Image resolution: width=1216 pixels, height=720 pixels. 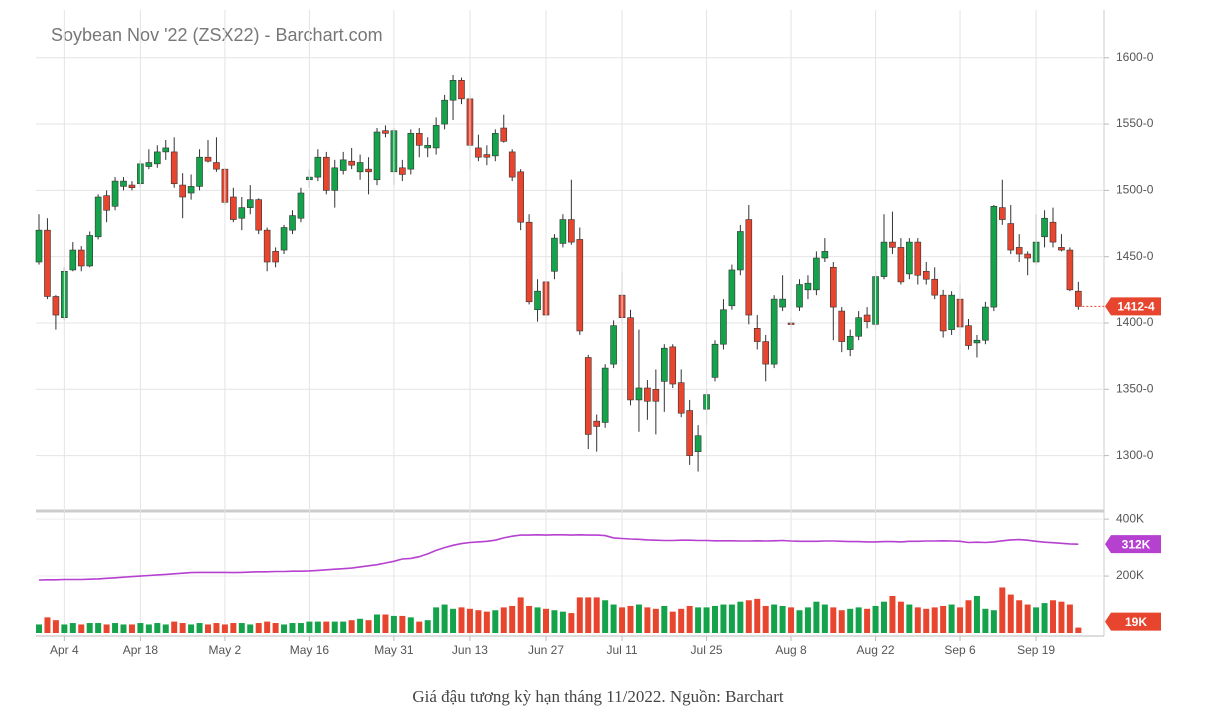 What do you see at coordinates (1135, 322) in the screenshot?
I see `y-tick-label: 1400-0` at bounding box center [1135, 322].